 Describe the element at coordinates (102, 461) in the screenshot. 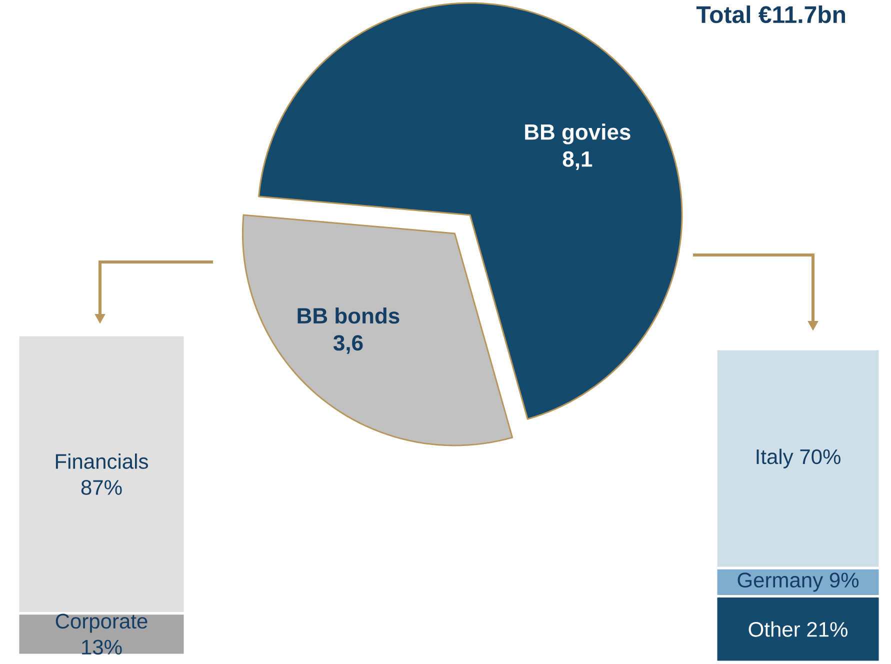

I see `series-label: Financials` at that location.